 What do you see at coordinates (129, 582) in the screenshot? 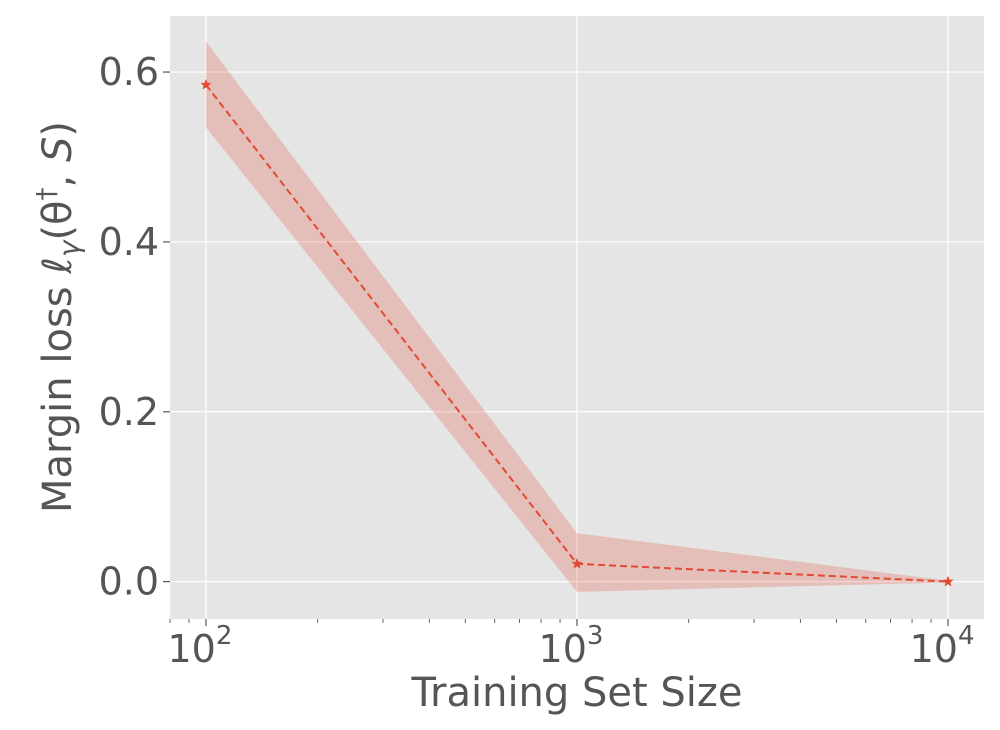
I see `y-tick-label: 0.0` at bounding box center [129, 582].